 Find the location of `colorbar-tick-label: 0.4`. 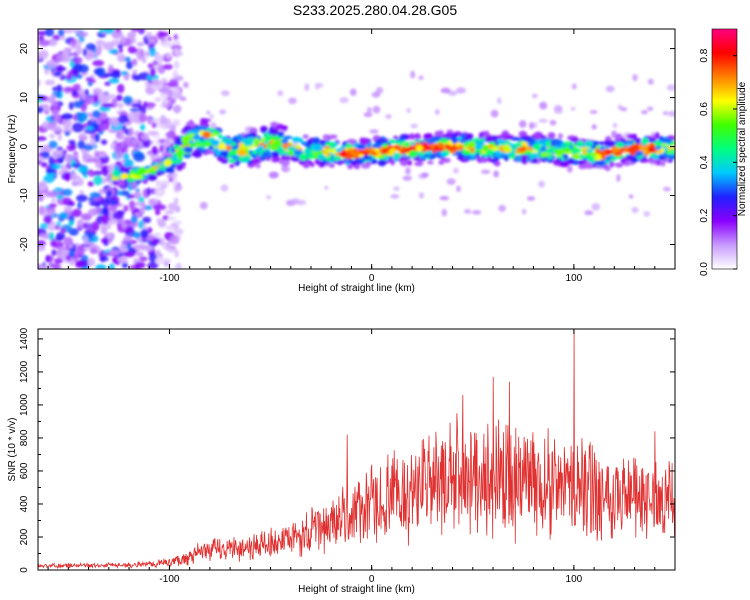

colorbar-tick-label: 0.4 is located at coordinates (704, 162).